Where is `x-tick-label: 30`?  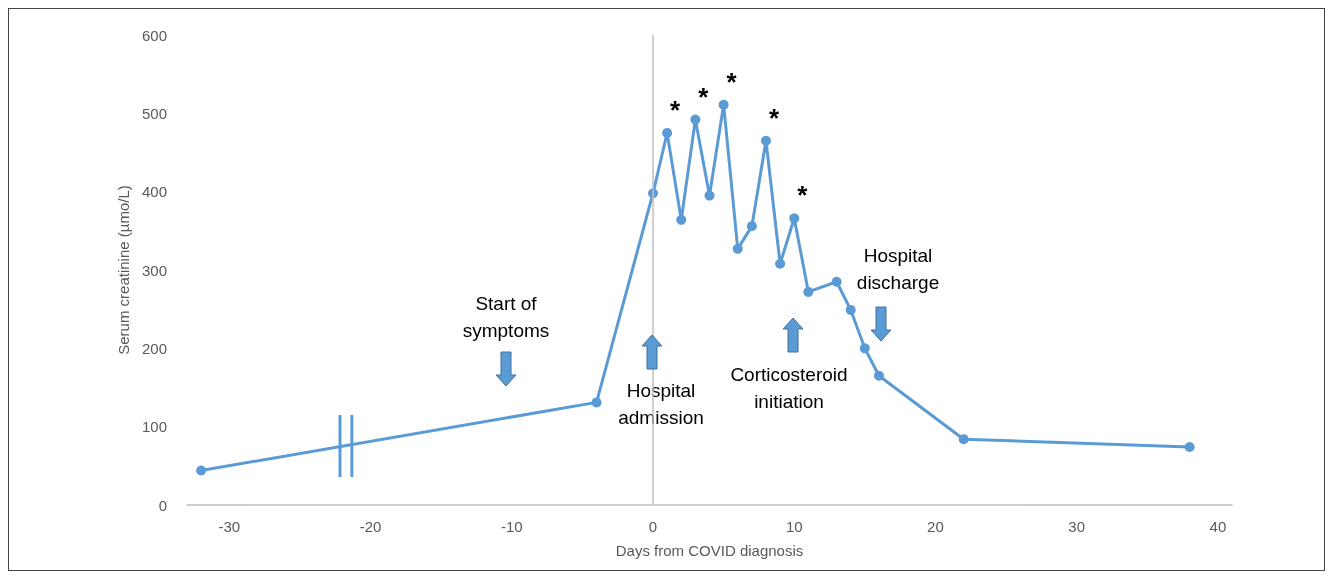
x-tick-label: 30 is located at coordinates (1077, 526).